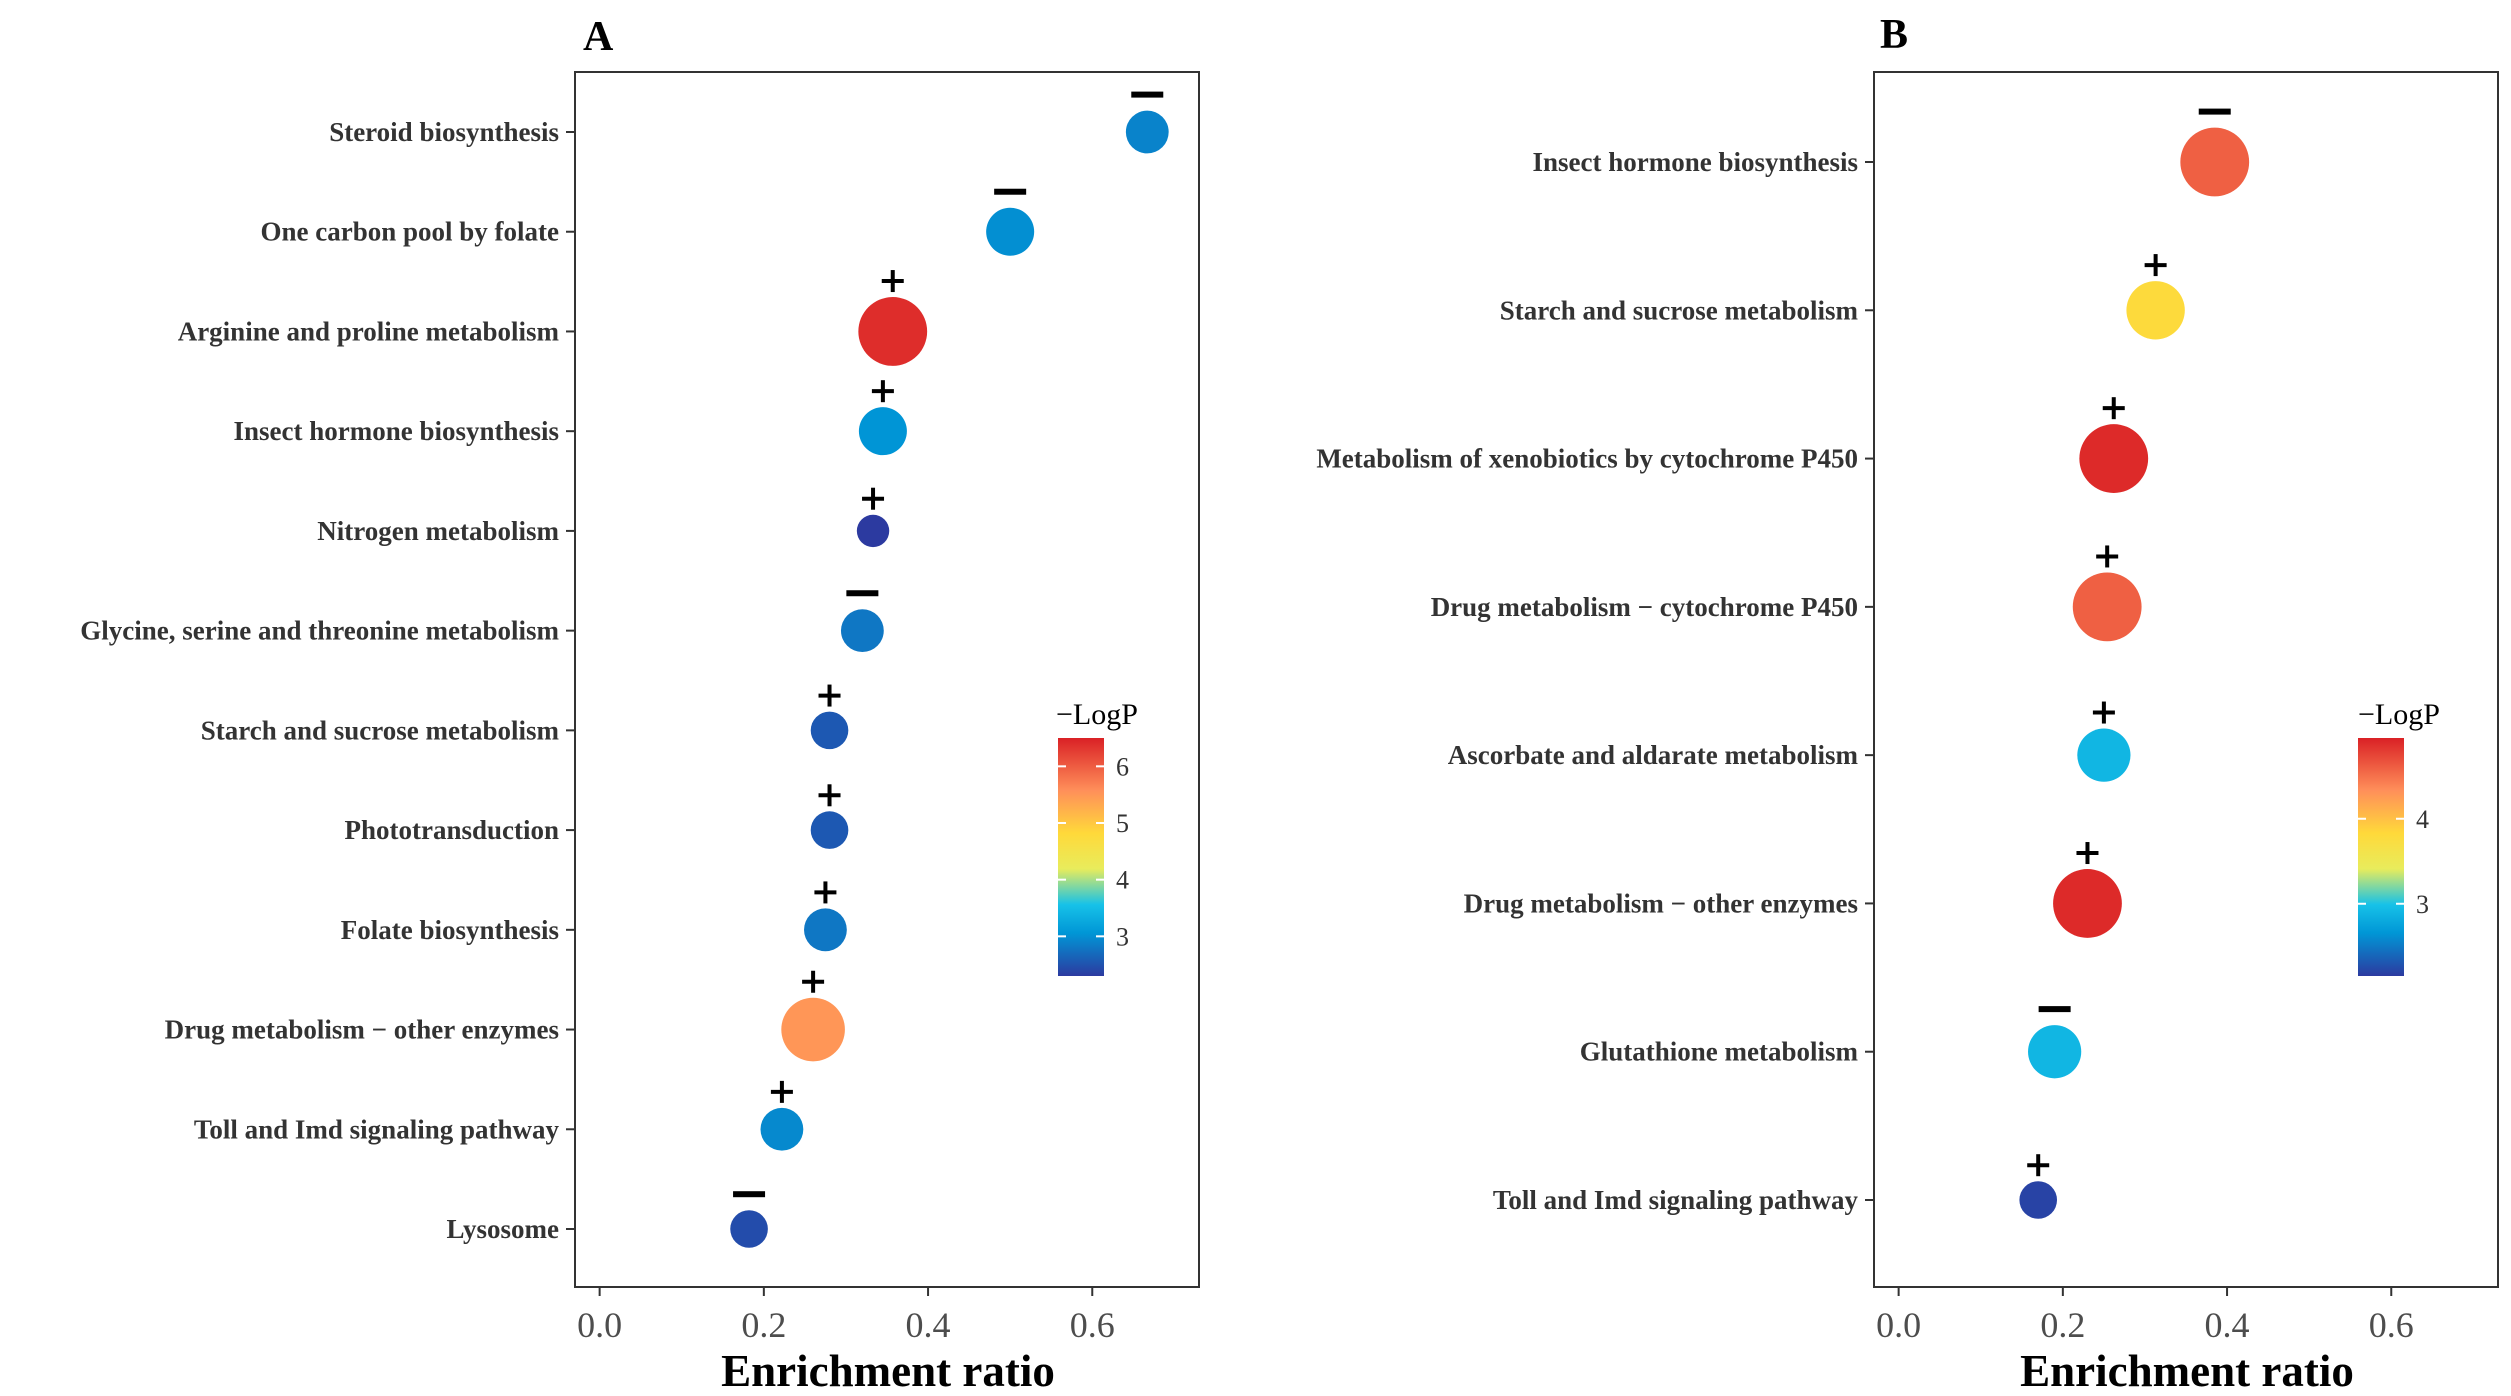 The image size is (2511, 1396). I want to click on panel-a-point-toll-and-imd-signaling-pathway, so click(782, 1129).